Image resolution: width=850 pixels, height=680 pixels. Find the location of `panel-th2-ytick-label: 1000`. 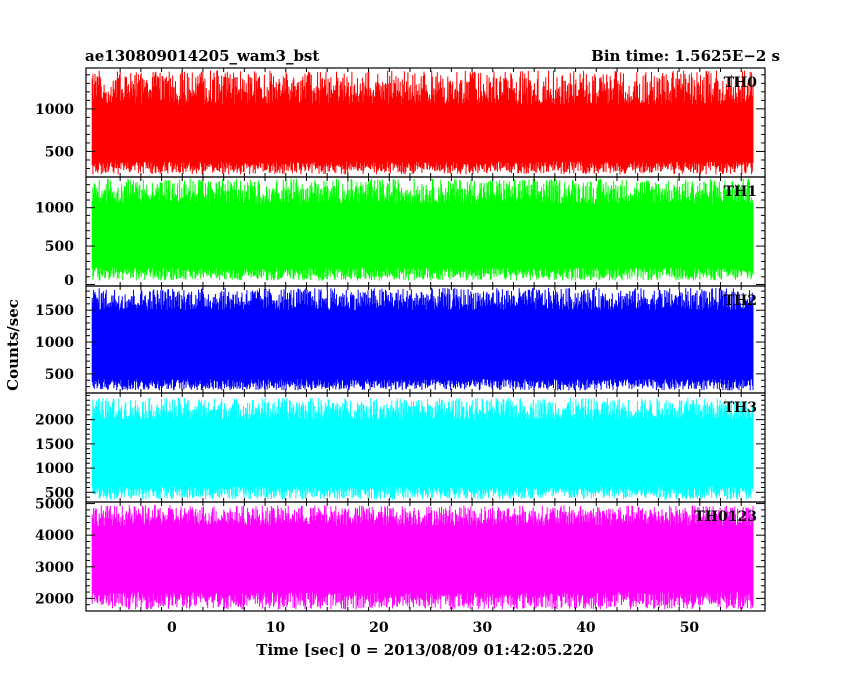

panel-th2-ytick-label: 1000 is located at coordinates (54, 343).